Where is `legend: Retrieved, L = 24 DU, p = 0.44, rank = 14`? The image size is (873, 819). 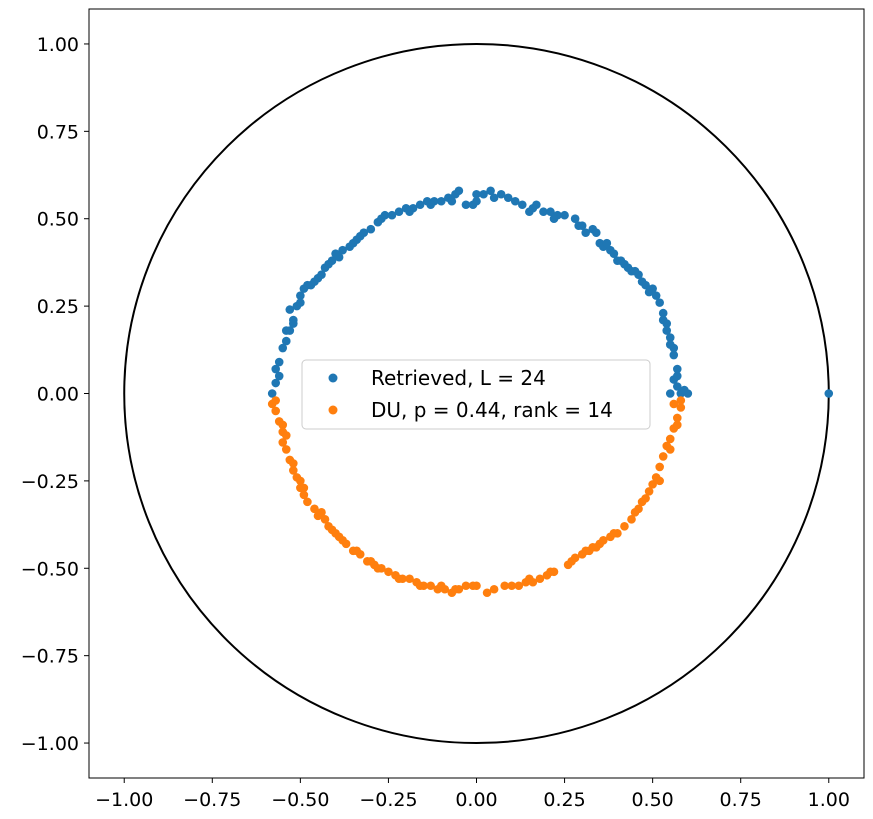
legend: Retrieved, L = 24 DU, p = 0.44, rank = 14 is located at coordinates (476, 394).